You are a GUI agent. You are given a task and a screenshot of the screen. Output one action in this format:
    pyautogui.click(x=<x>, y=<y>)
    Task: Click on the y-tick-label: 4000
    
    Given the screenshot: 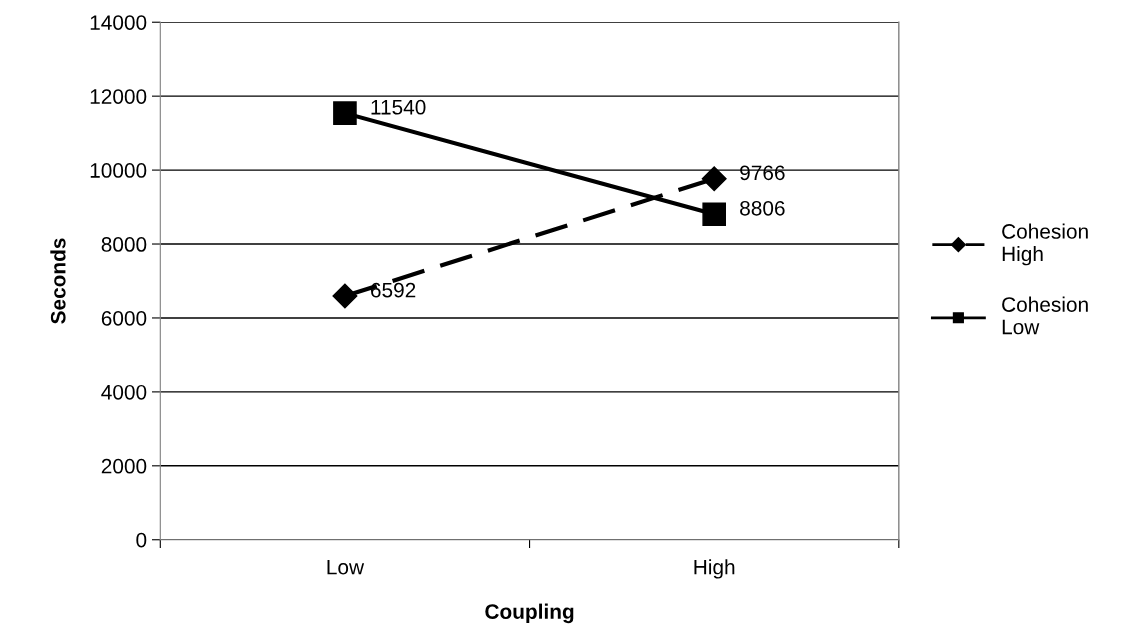 What is the action you would take?
    pyautogui.click(x=124, y=392)
    